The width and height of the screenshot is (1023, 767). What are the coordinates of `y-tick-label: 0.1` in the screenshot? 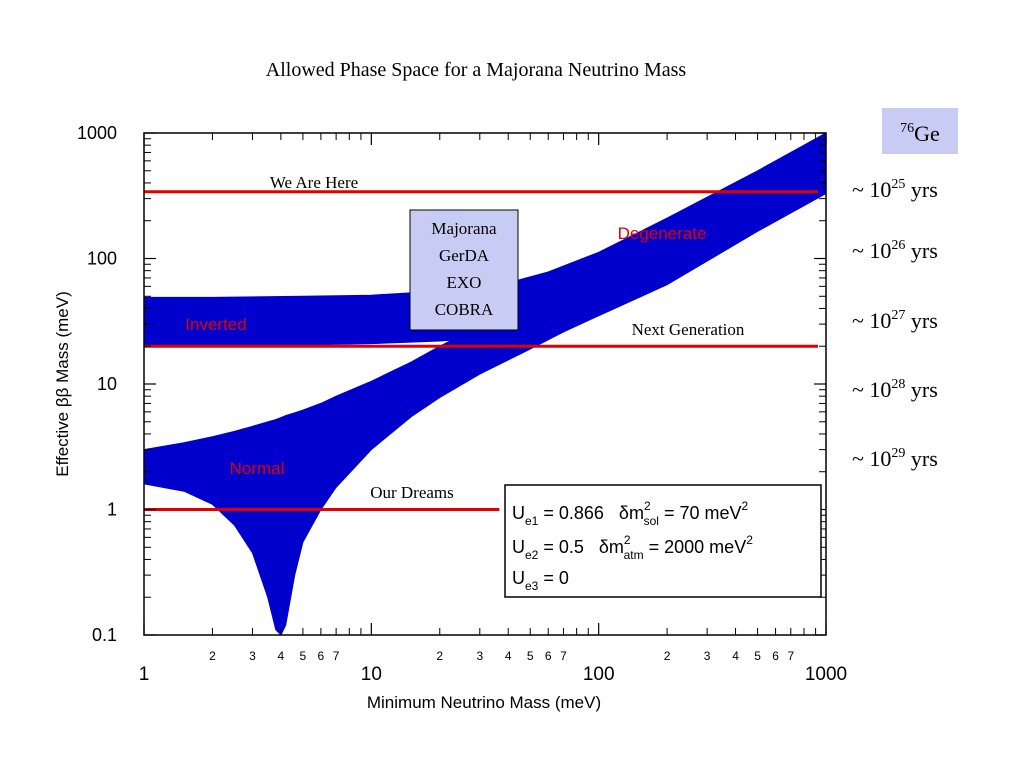 It's located at (104, 635).